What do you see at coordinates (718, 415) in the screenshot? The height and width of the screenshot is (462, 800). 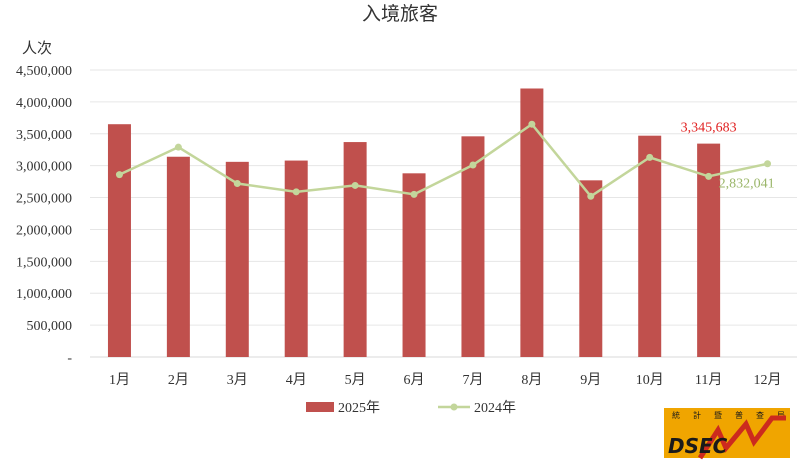 I see `logo-char: 暨` at bounding box center [718, 415].